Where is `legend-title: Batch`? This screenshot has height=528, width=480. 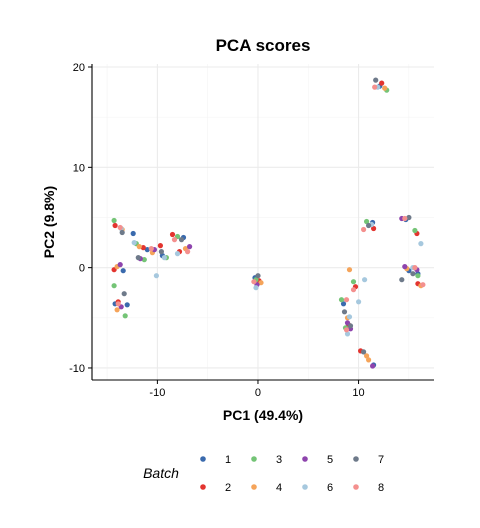 legend-title: Batch is located at coordinates (161, 473).